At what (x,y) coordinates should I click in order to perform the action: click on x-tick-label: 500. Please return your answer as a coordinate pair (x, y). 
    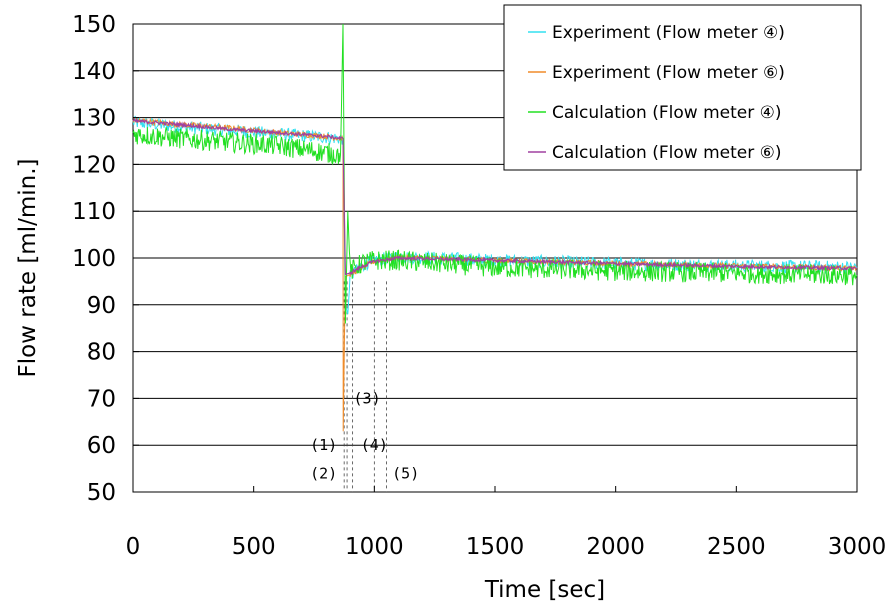
    Looking at the image, I should click on (254, 547).